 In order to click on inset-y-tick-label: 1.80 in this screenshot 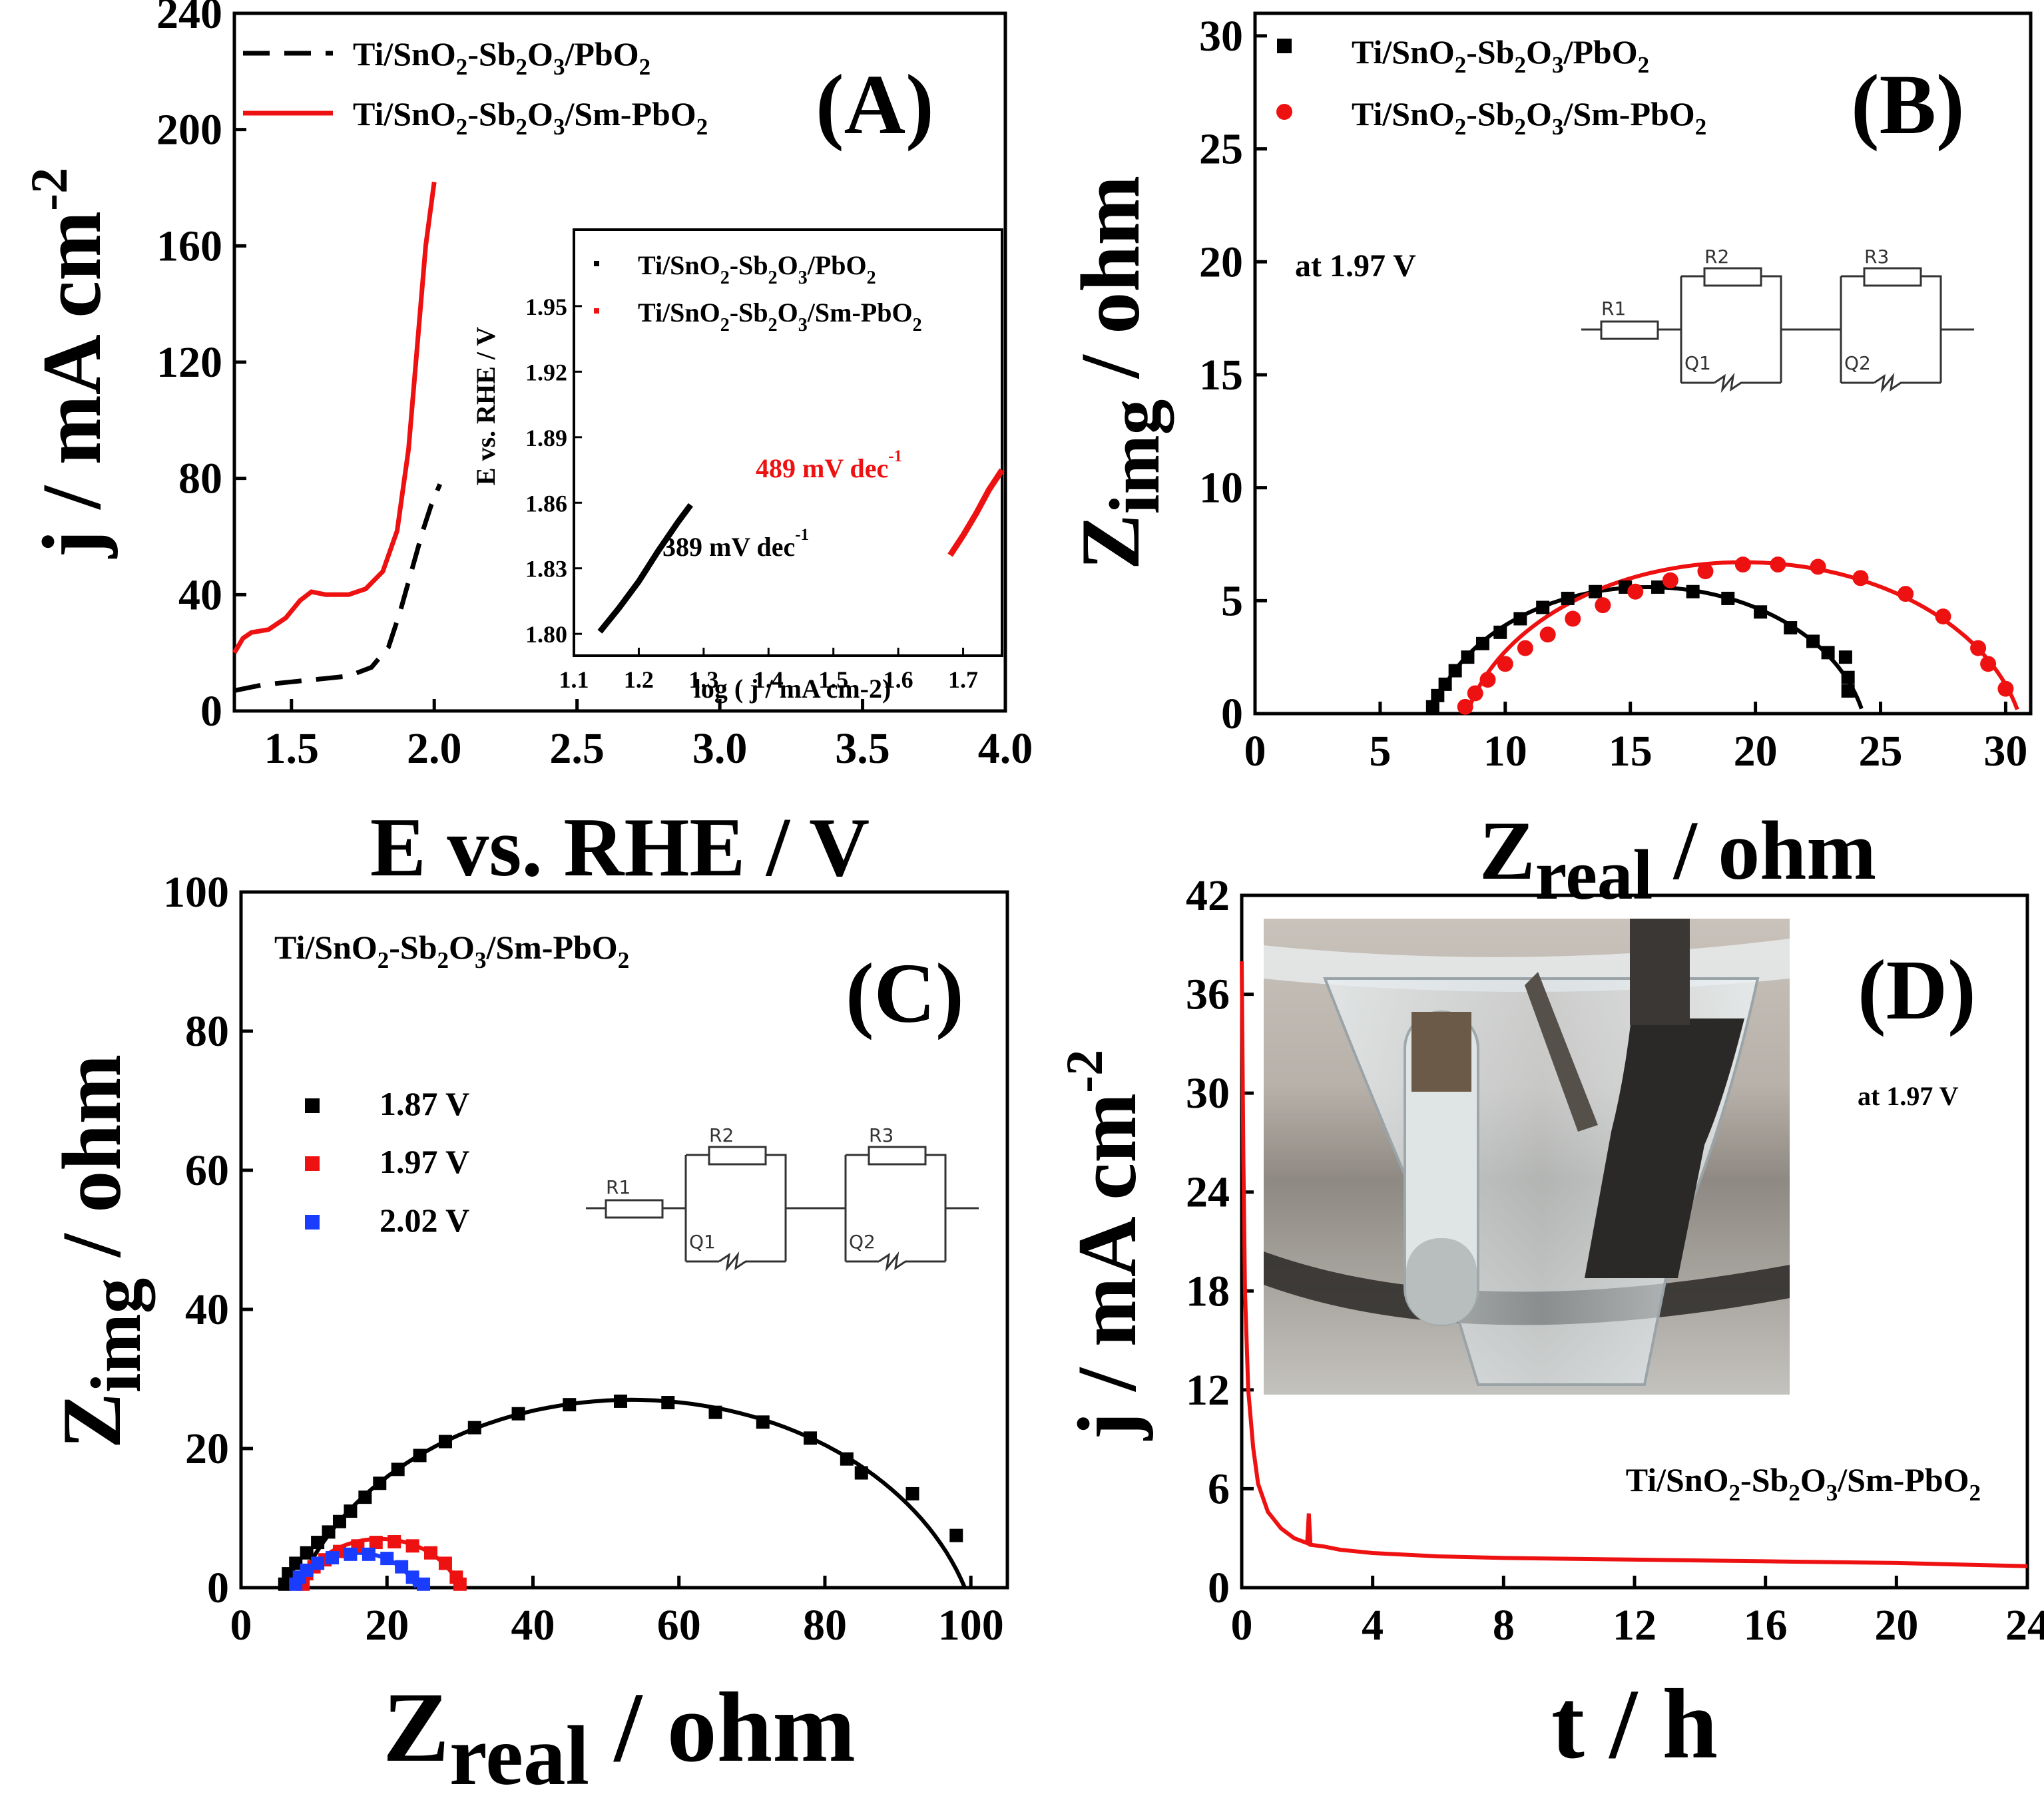, I will do `click(546, 634)`.